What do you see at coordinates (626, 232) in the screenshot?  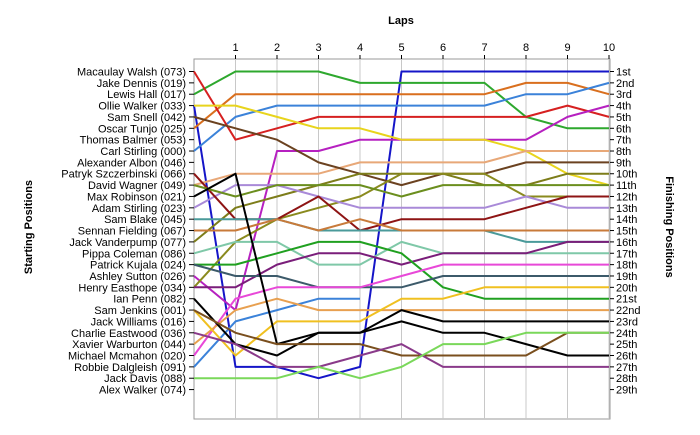 I see `finishing-position-label: 15th` at bounding box center [626, 232].